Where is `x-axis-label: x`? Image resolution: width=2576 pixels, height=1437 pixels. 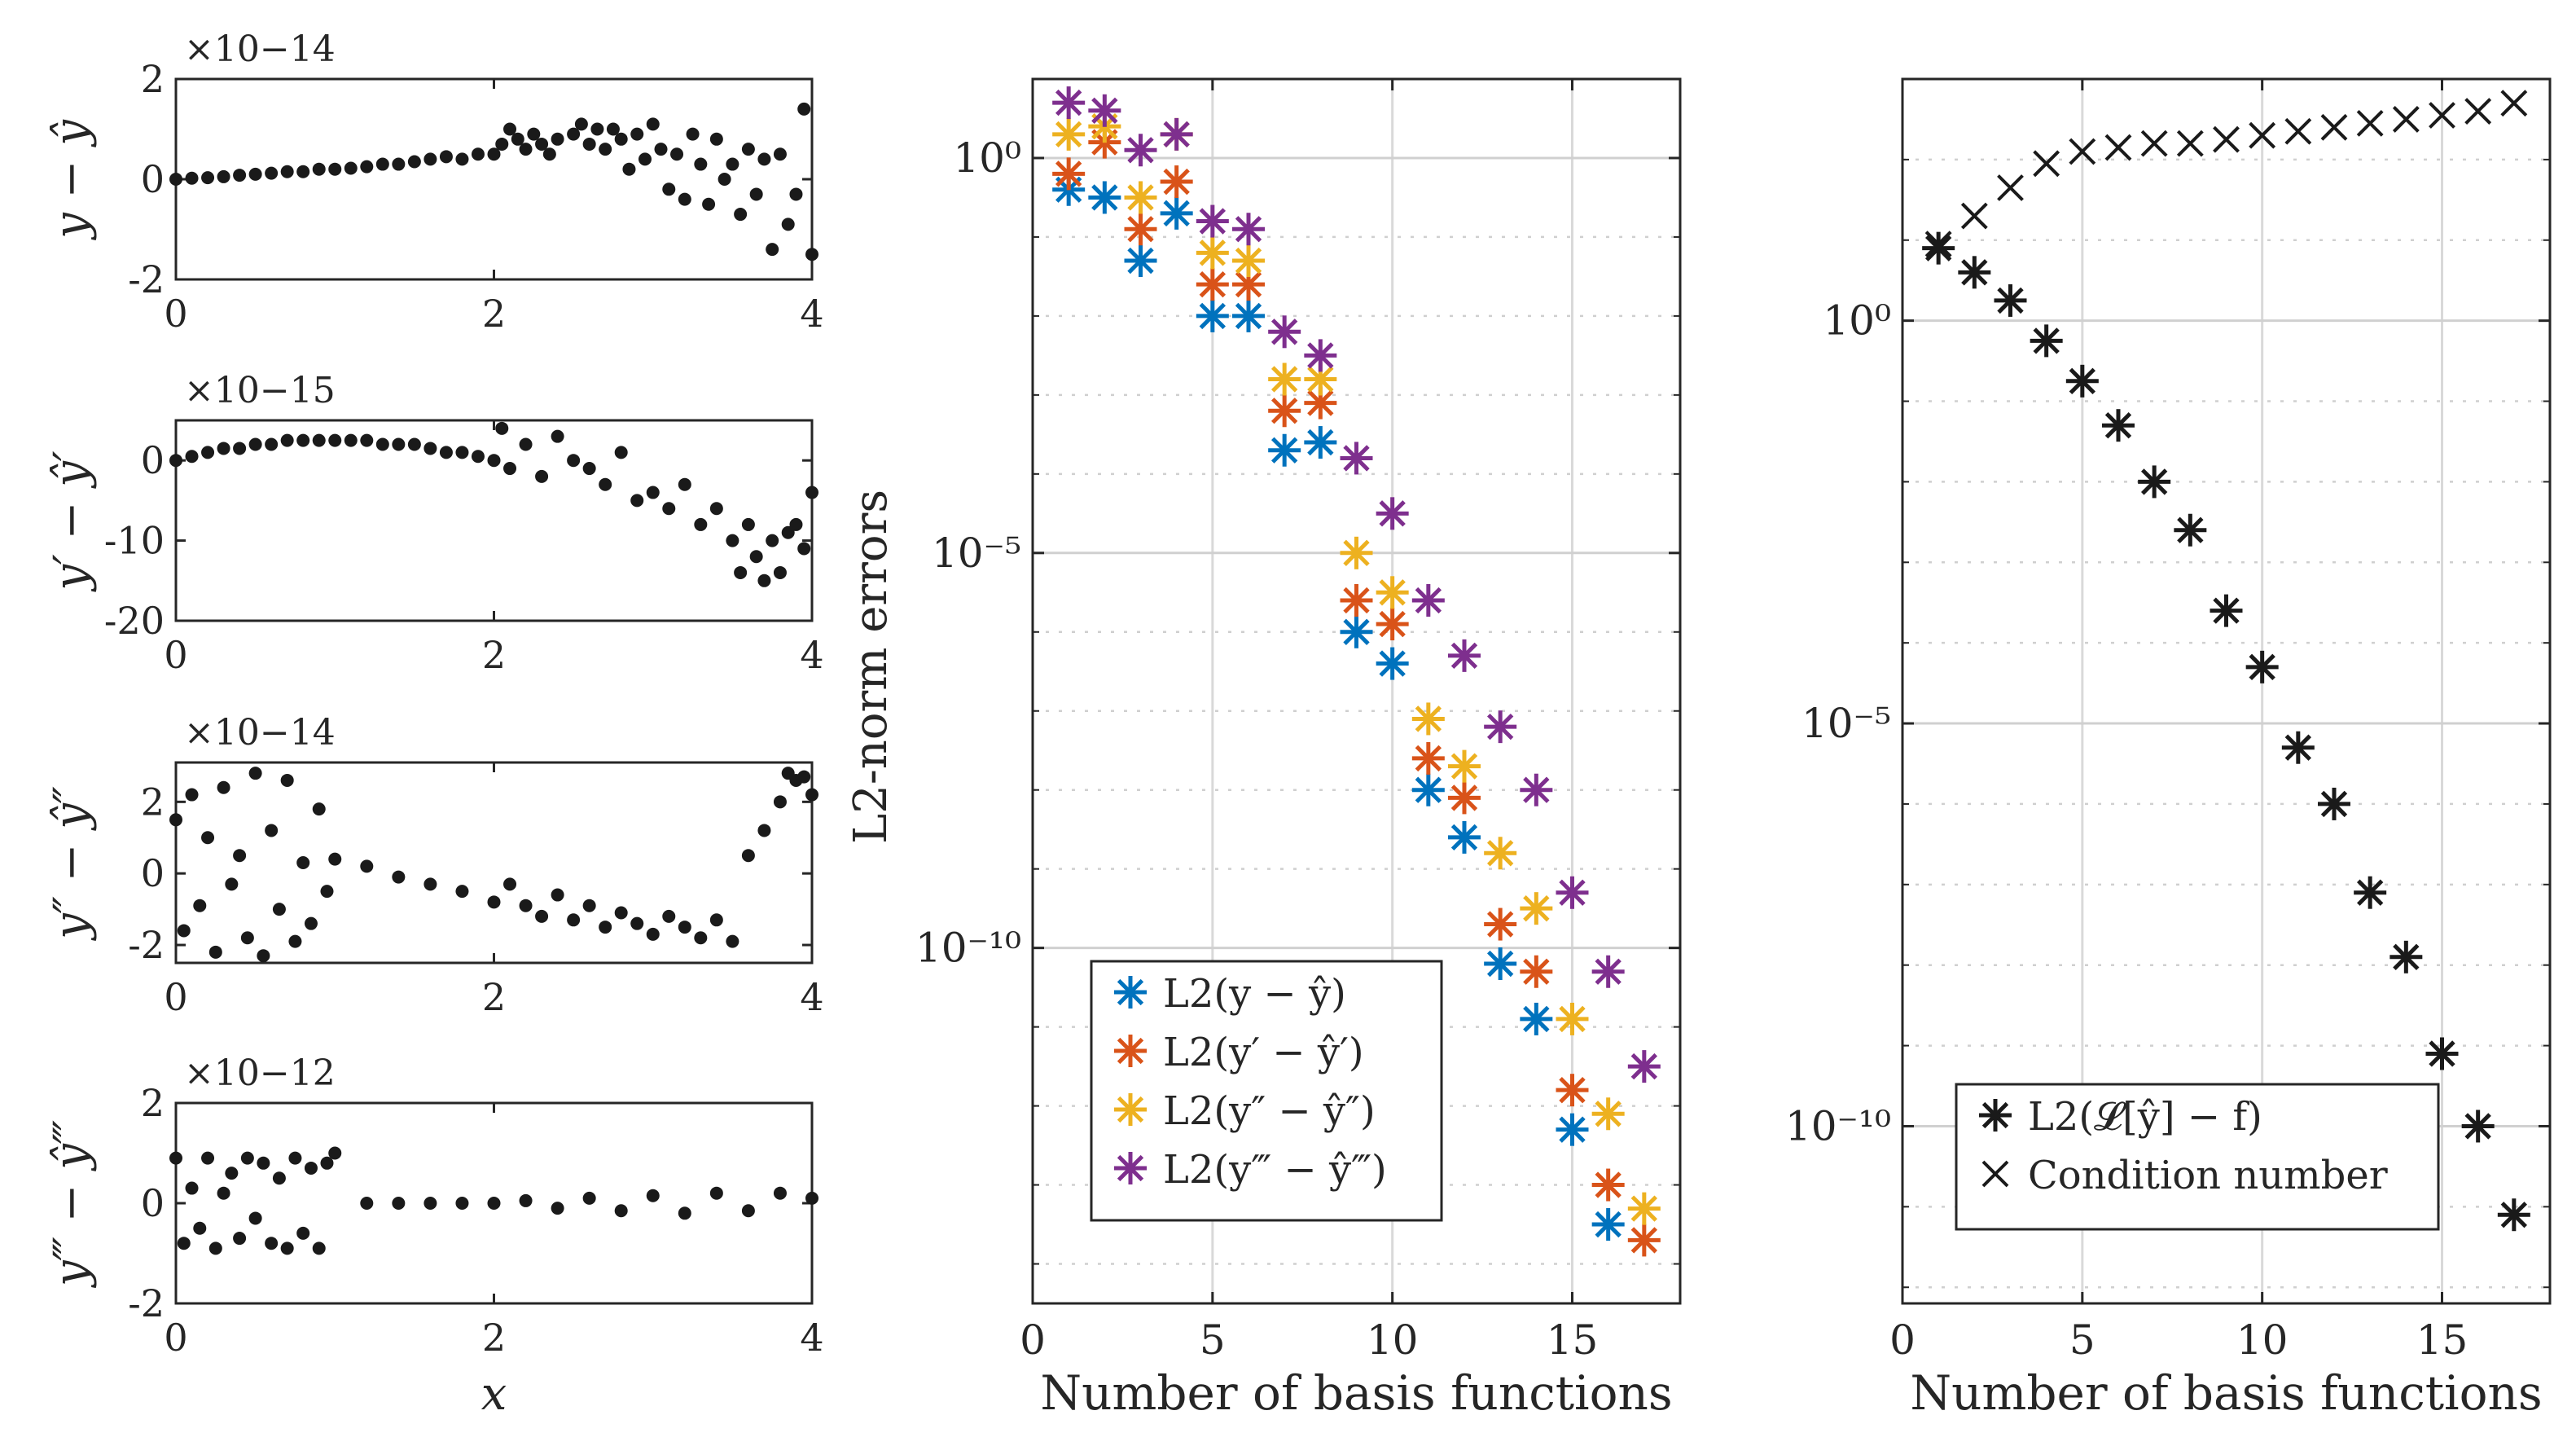
x-axis-label: x is located at coordinates (494, 1394).